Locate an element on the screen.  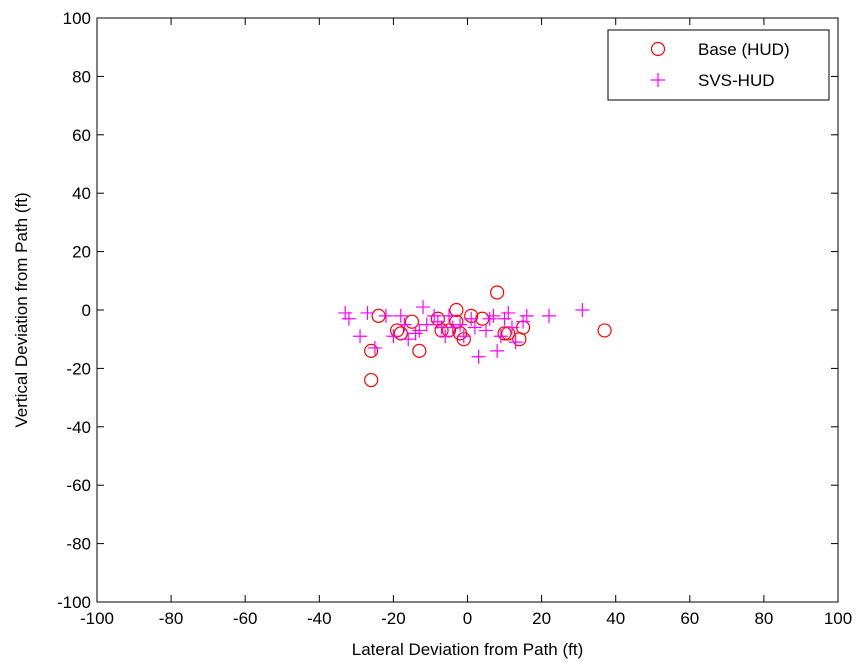
y-tick-label: 20 is located at coordinates (81, 252).